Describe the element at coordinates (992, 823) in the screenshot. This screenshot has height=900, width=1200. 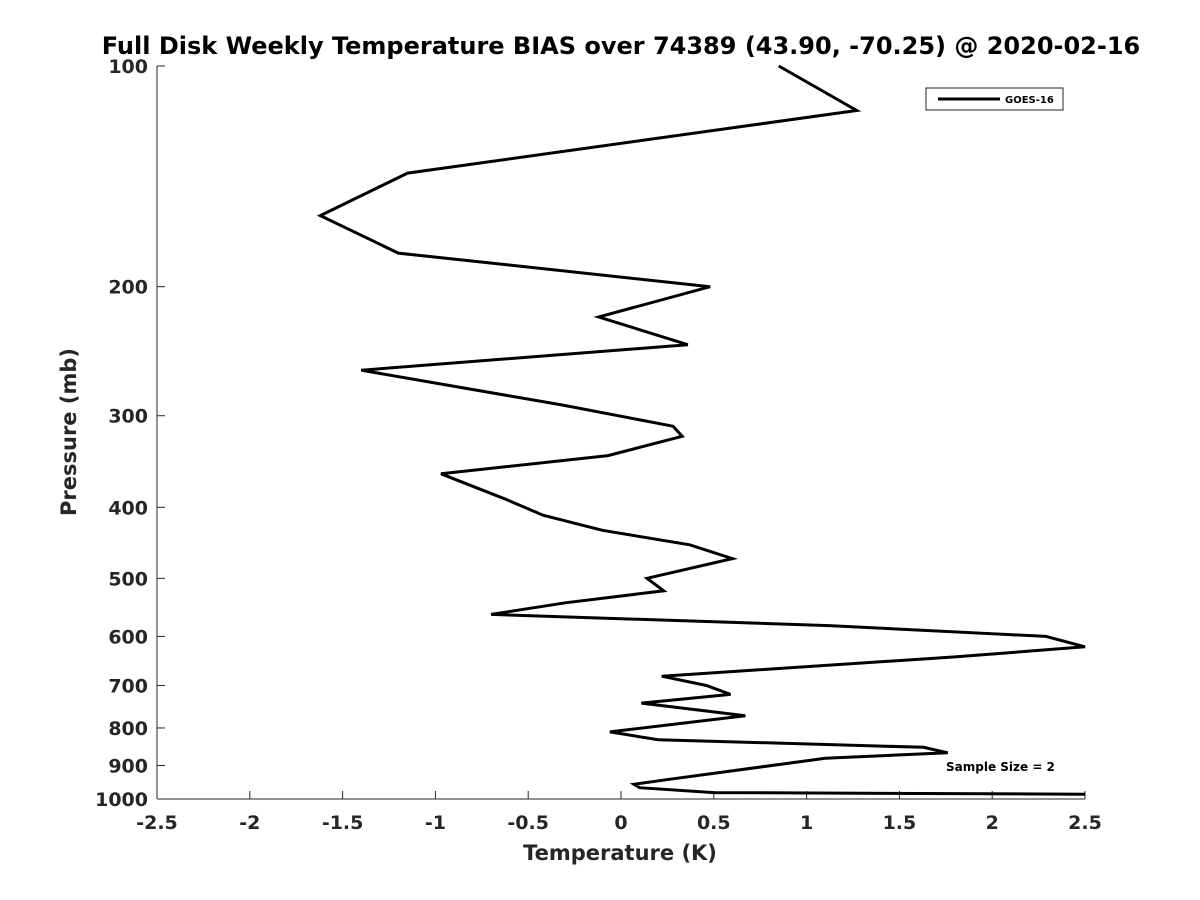
I see `x-tick-label: 2` at that location.